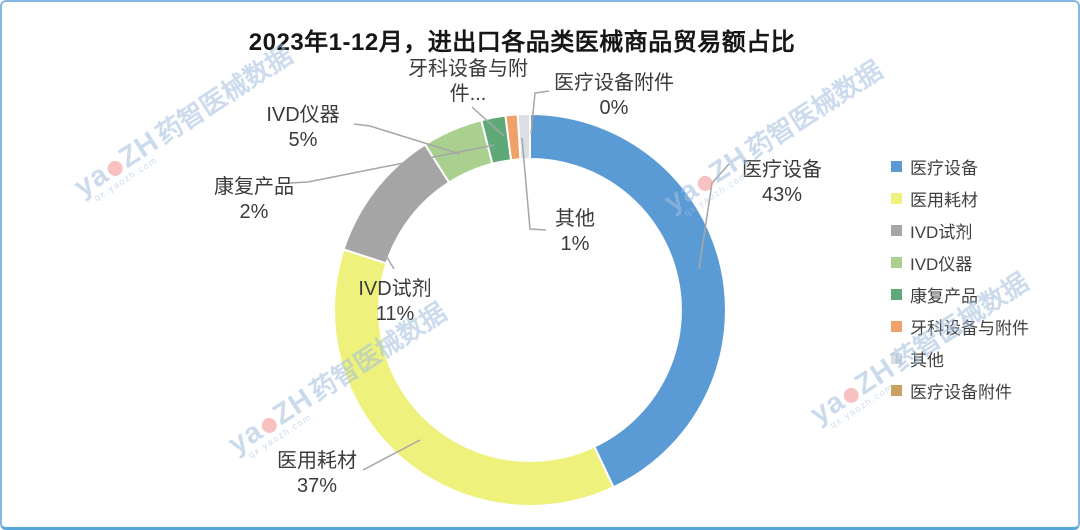  Describe the element at coordinates (575, 244) in the screenshot. I see `data-label-line: 1%` at that location.